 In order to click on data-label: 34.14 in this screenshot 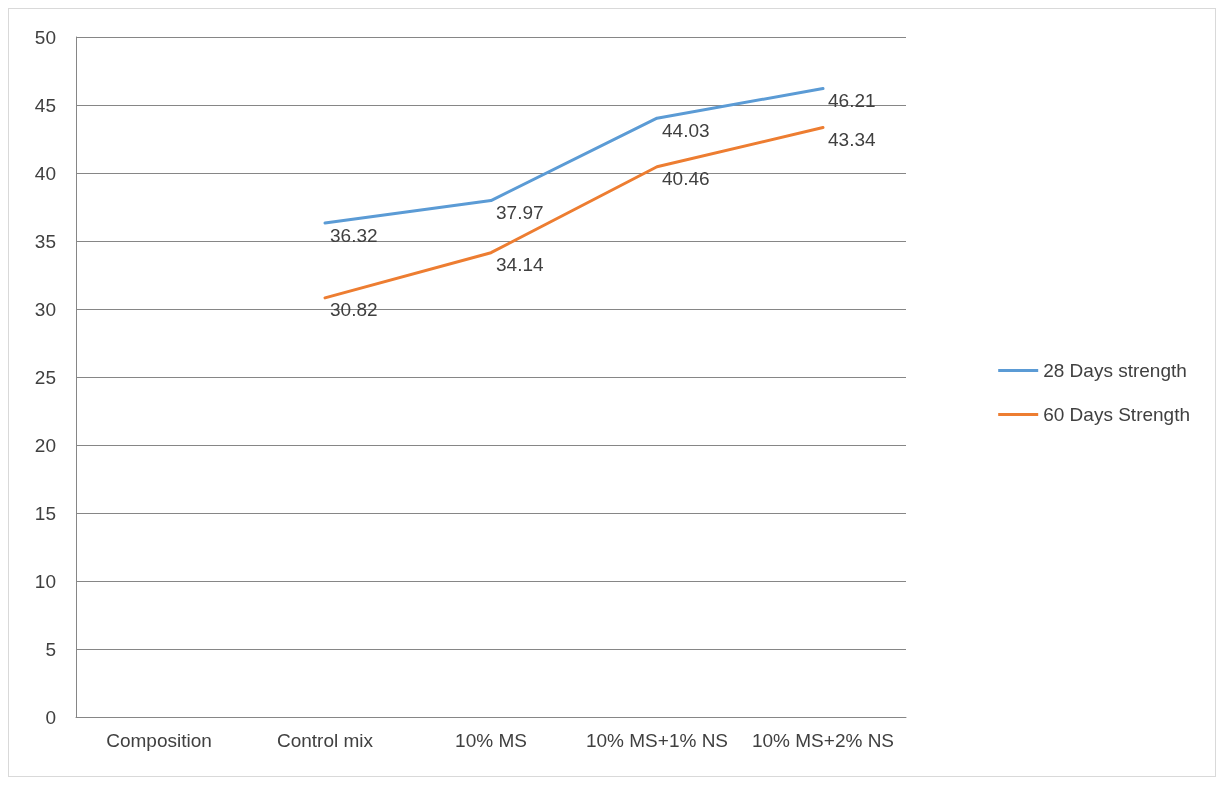, I will do `click(520, 265)`.